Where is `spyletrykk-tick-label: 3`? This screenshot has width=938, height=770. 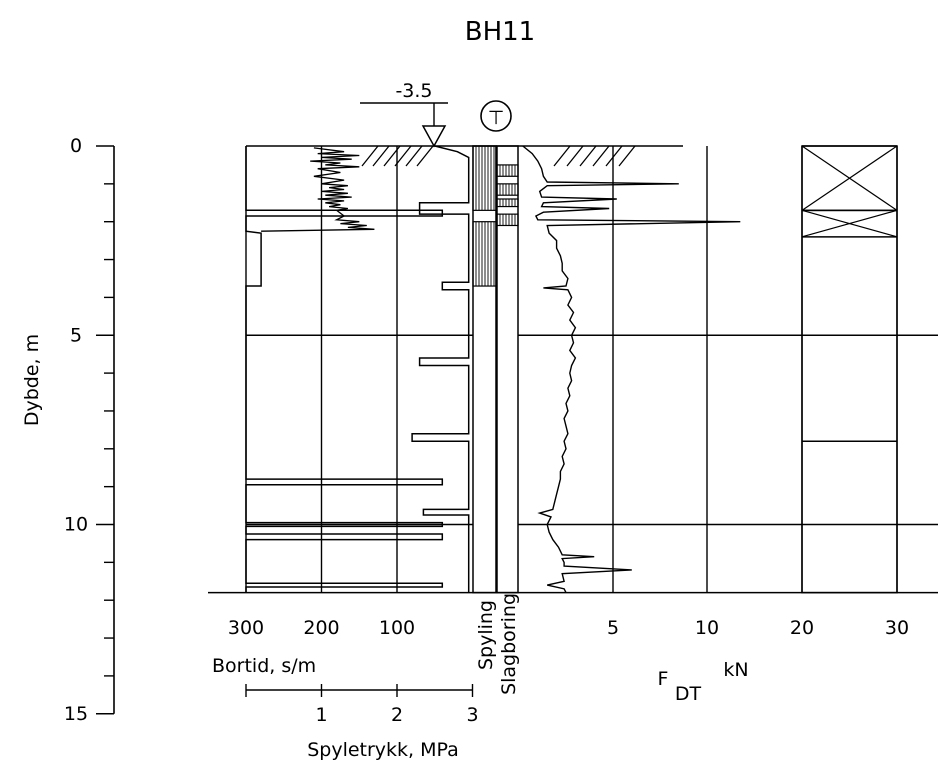
spyletrykk-tick-label: 3 is located at coordinates (472, 715).